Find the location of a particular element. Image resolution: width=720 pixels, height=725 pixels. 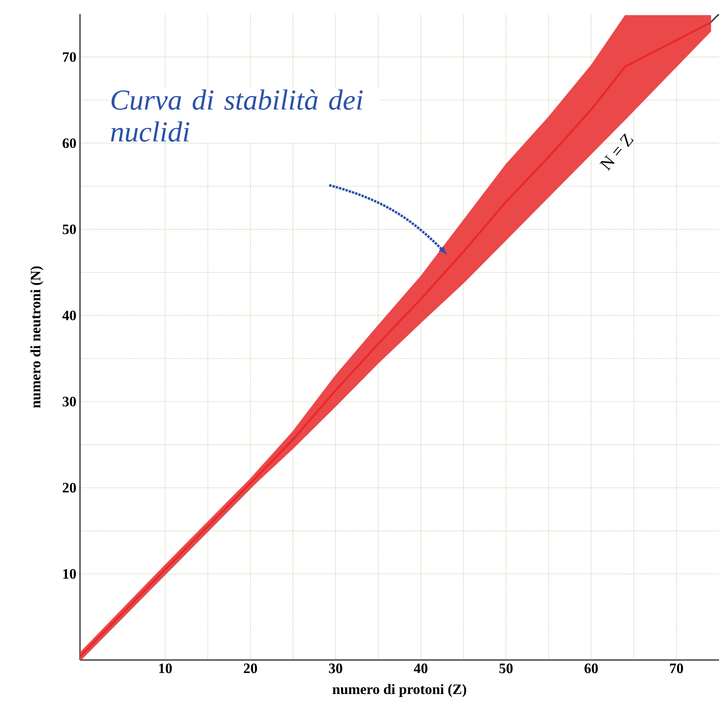

x-axis-title: numero di protoni (Z) is located at coordinates (399, 691).